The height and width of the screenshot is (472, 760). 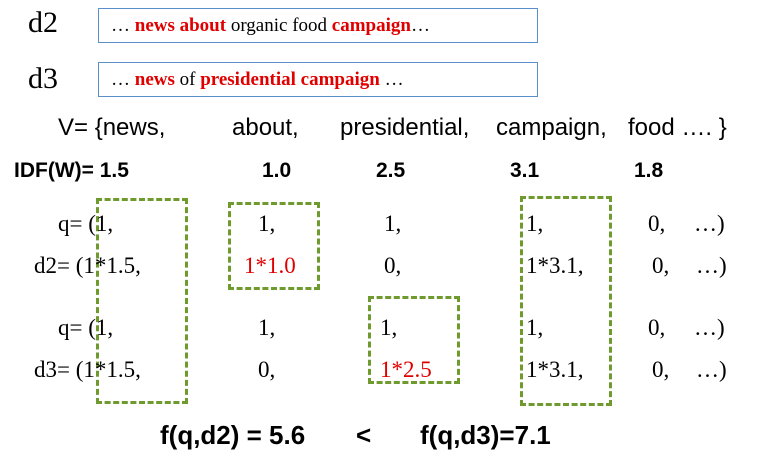 I want to click on vec-d3-presidential: 1*2.5, so click(x=406, y=369).